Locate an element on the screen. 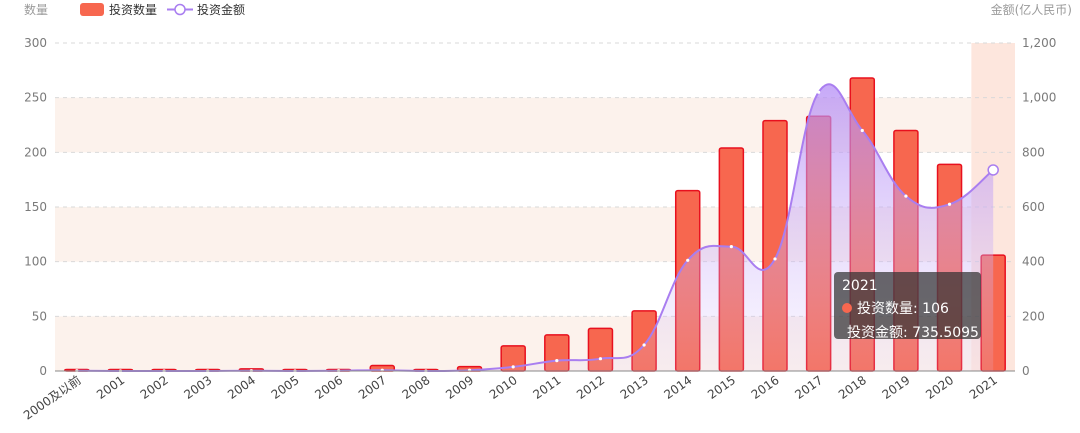 The width and height of the screenshot is (1080, 433). x-tick-label: 2005 is located at coordinates (285, 387).